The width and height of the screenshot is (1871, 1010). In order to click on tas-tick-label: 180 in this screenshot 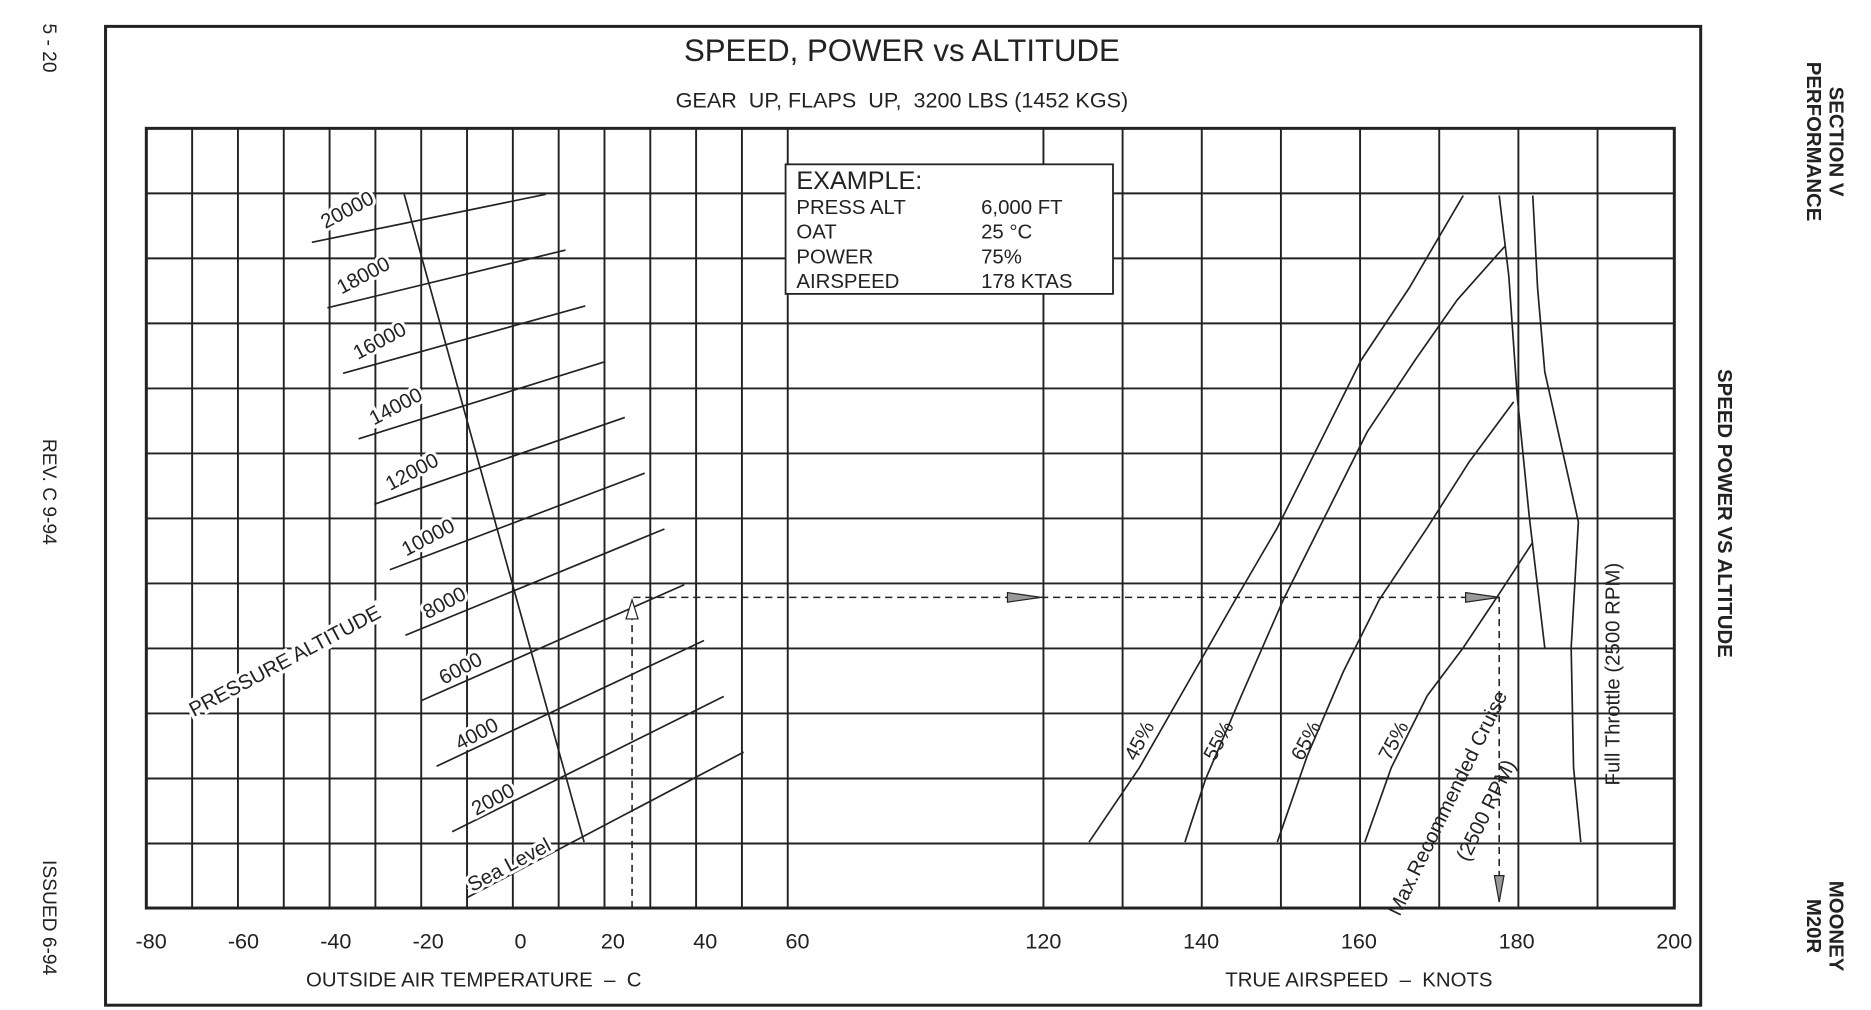, I will do `click(1517, 941)`.